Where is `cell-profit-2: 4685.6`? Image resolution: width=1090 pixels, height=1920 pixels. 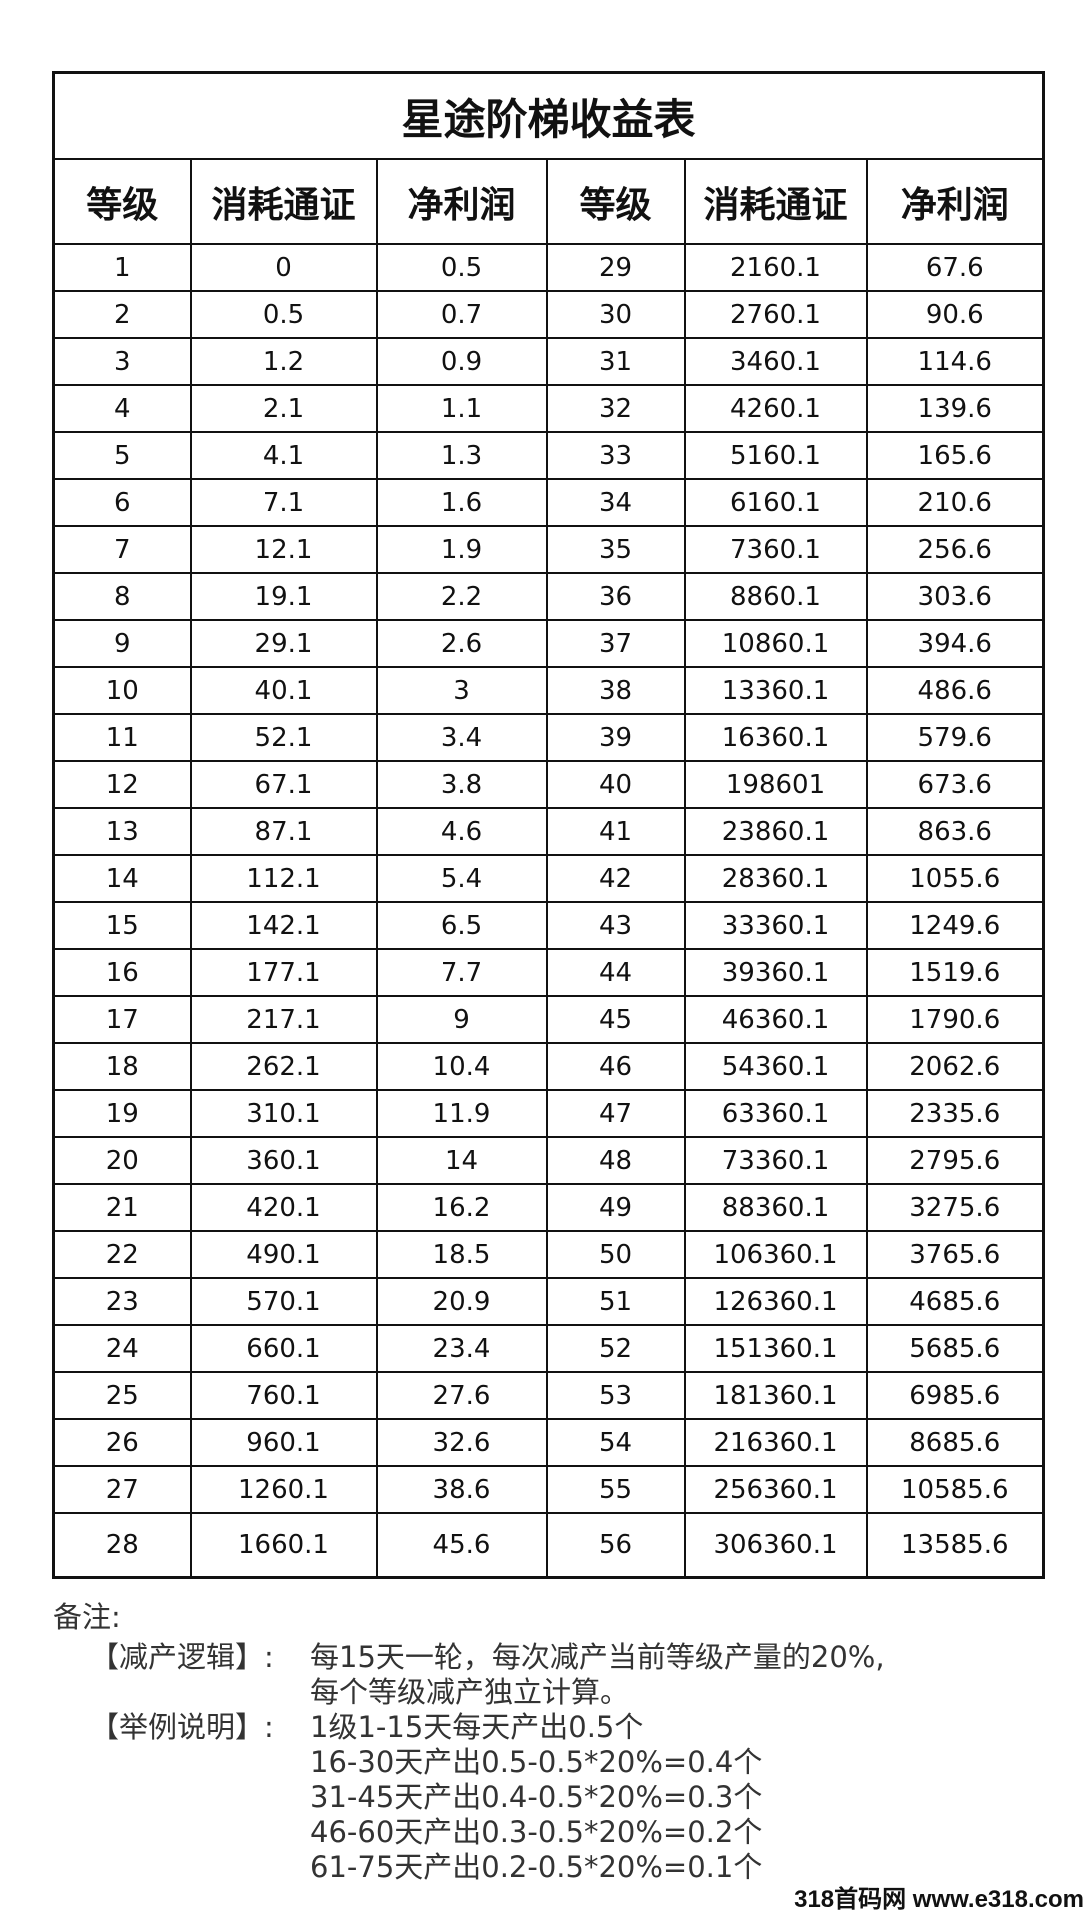 cell-profit-2: 4685.6 is located at coordinates (955, 1301).